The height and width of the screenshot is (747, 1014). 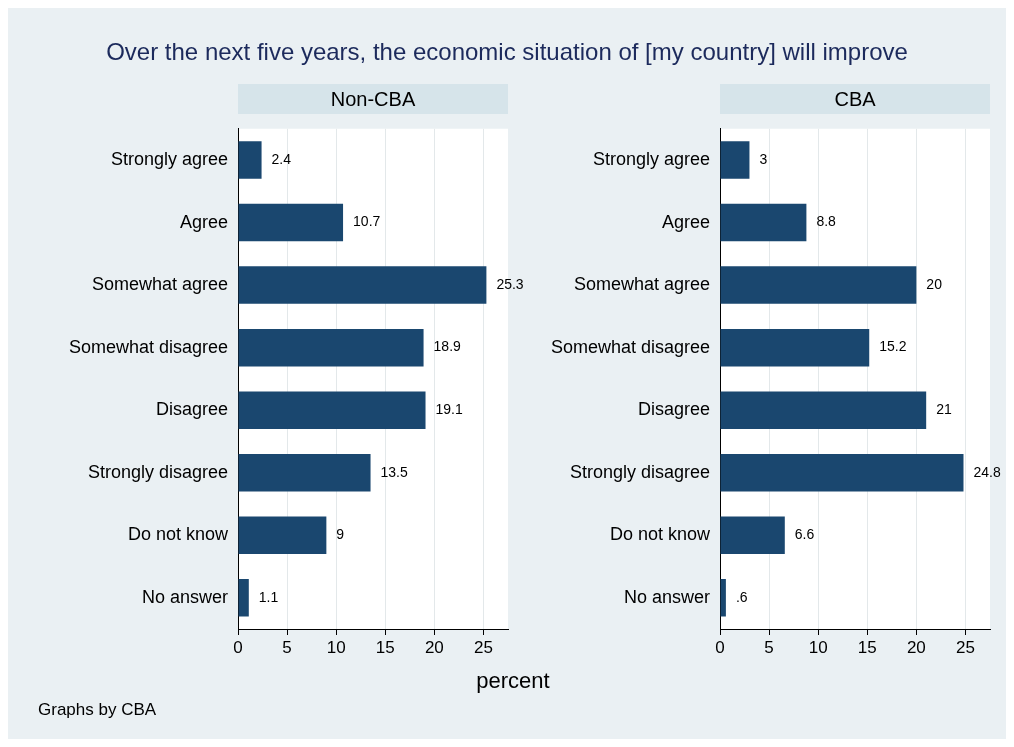 I want to click on chart-subtitle: Non-CBA, so click(x=373, y=99).